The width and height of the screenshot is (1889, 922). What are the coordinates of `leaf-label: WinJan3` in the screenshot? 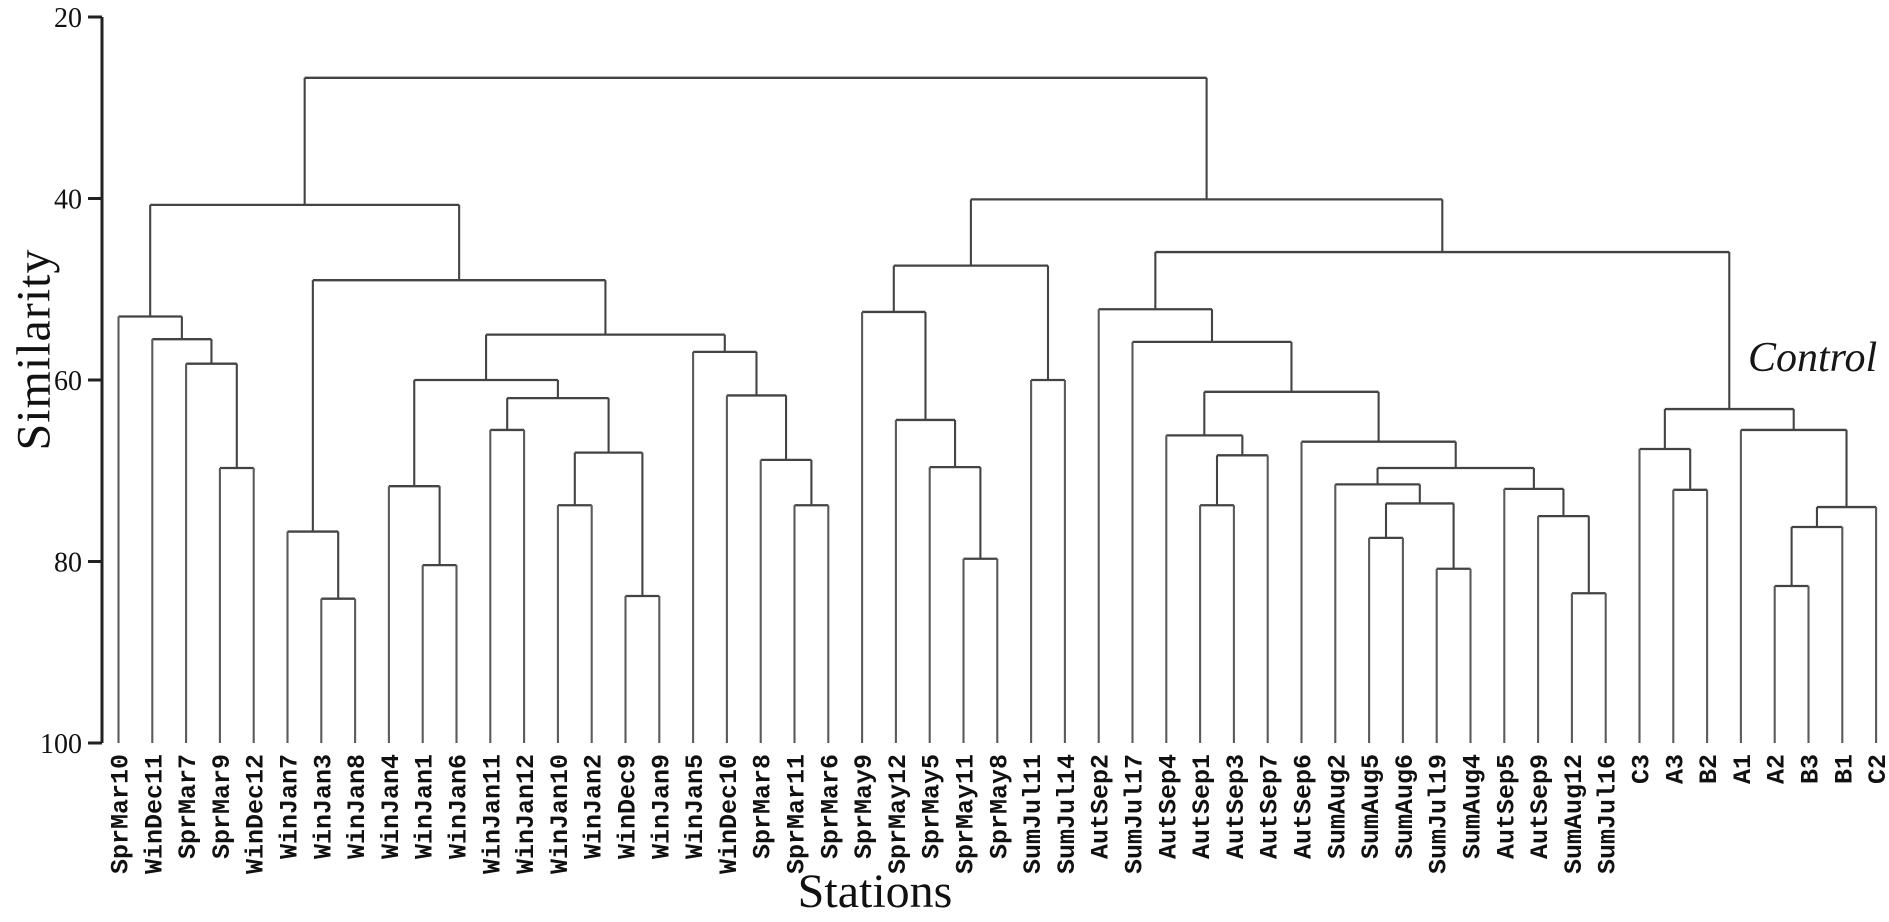 It's located at (323, 806).